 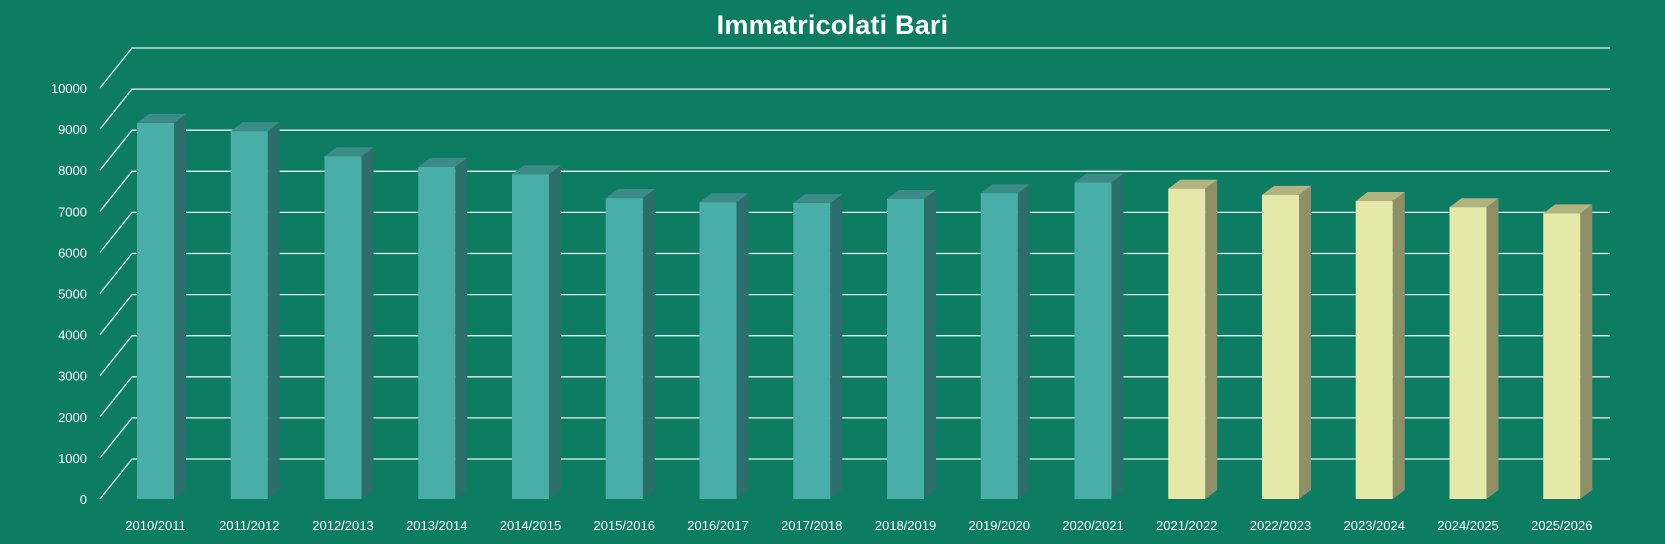 I want to click on y-tick-label: 1000, so click(x=72, y=458).